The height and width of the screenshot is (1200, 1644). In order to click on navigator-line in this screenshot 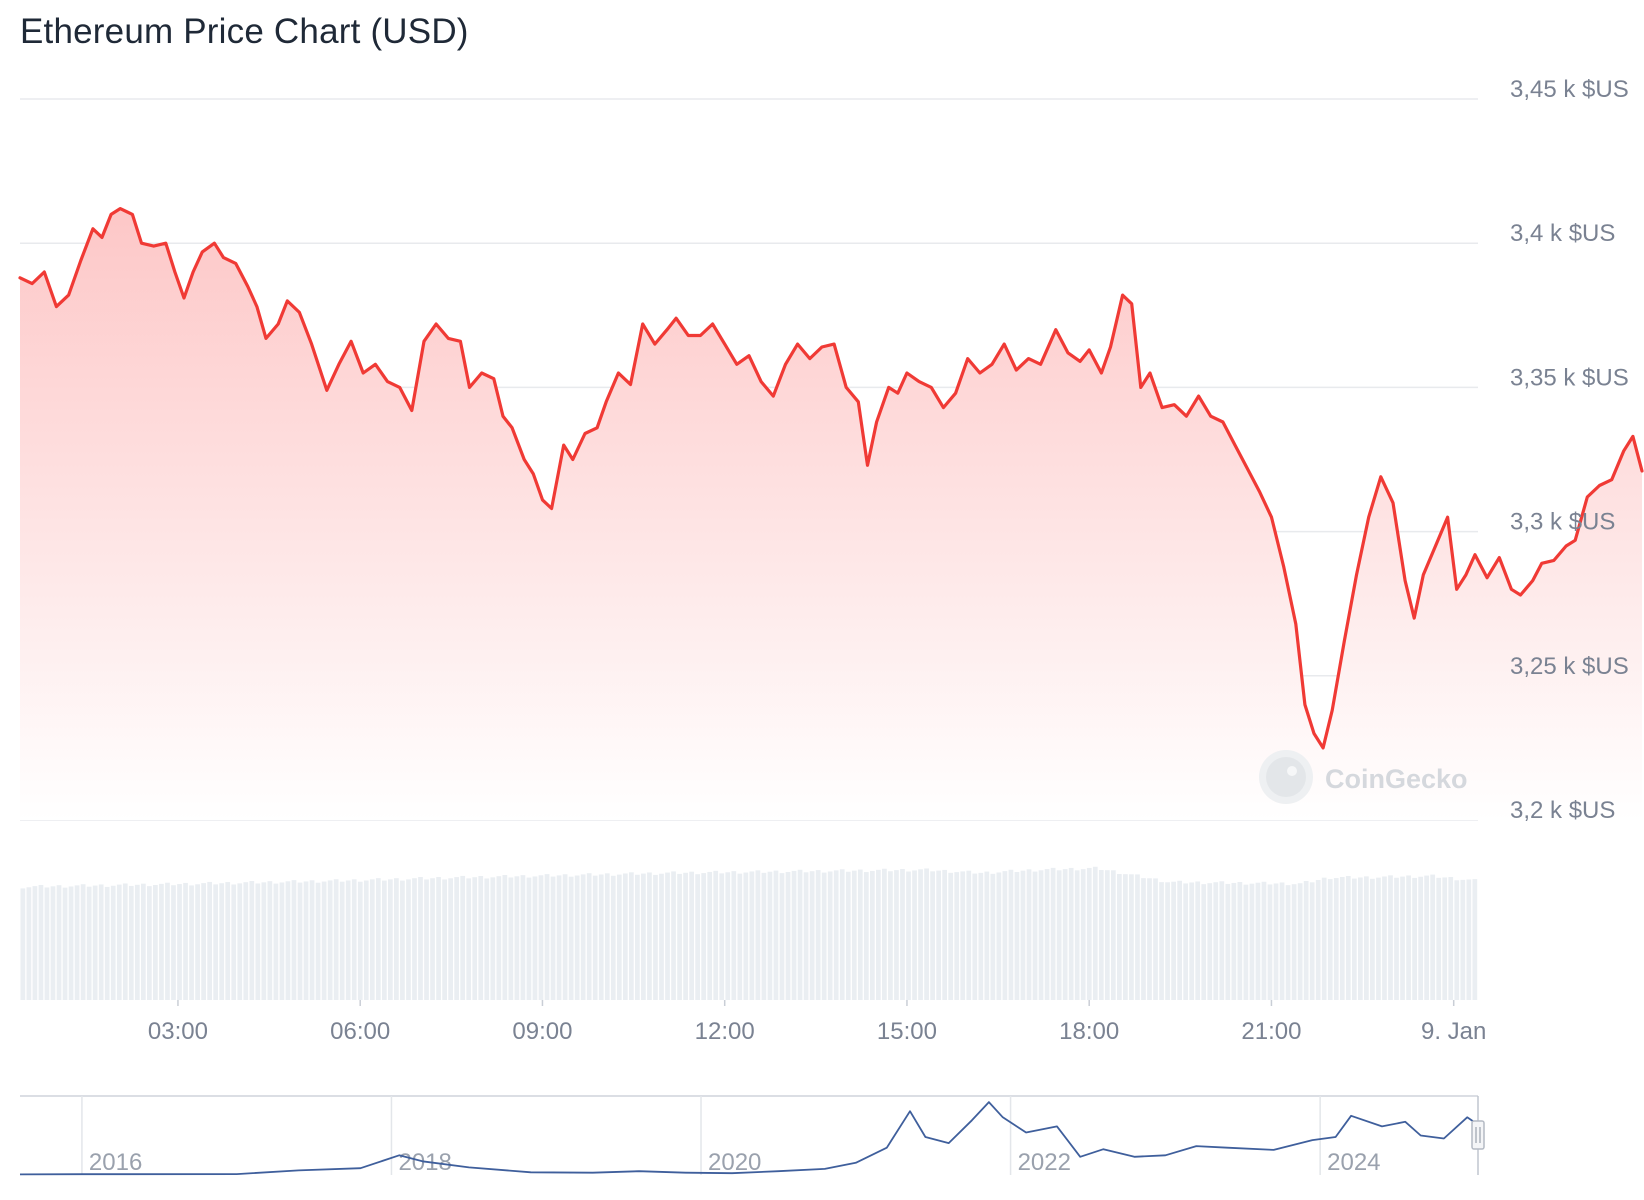, I will do `click(749, 1138)`.